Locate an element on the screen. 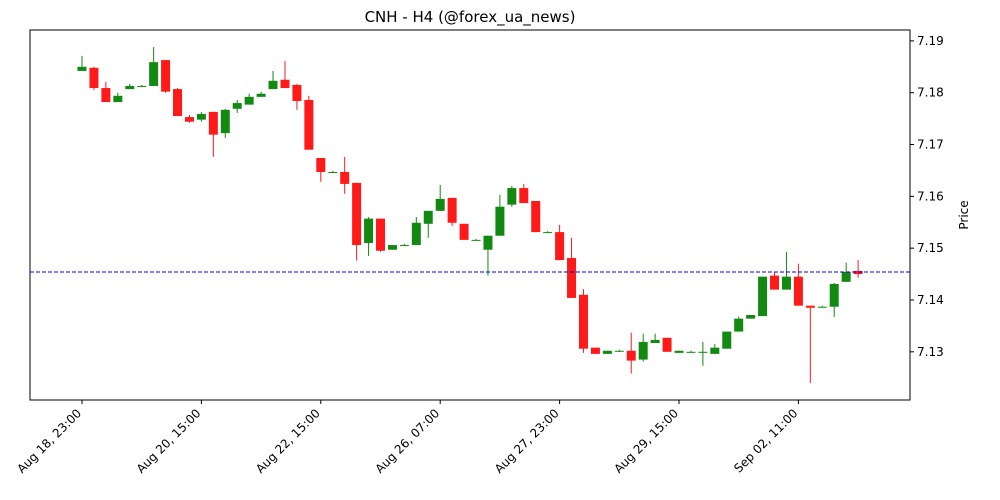 The height and width of the screenshot is (500, 1000). chart-title: CNH - H4 (@forex_ua_news) is located at coordinates (470, 17).